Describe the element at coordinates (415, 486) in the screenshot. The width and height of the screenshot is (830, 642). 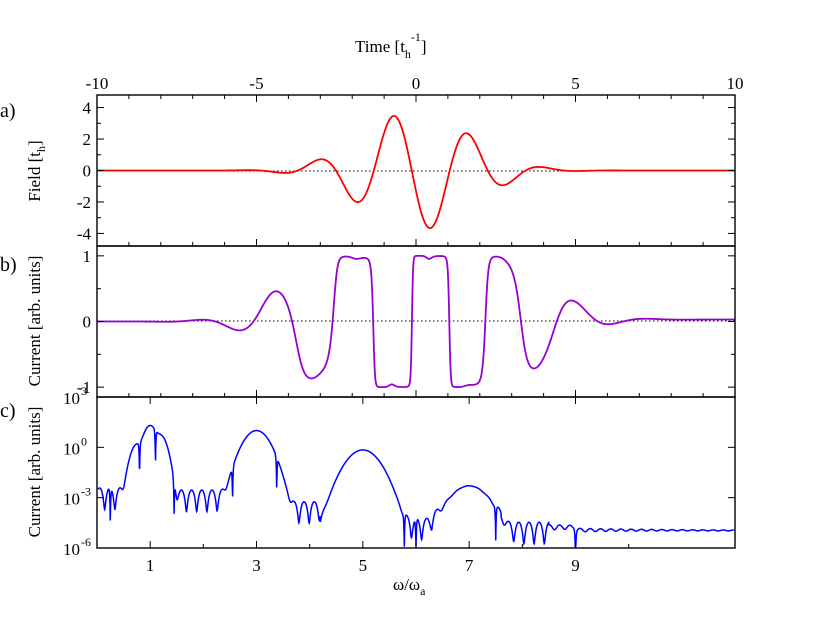
I see `spectrum-curve` at that location.